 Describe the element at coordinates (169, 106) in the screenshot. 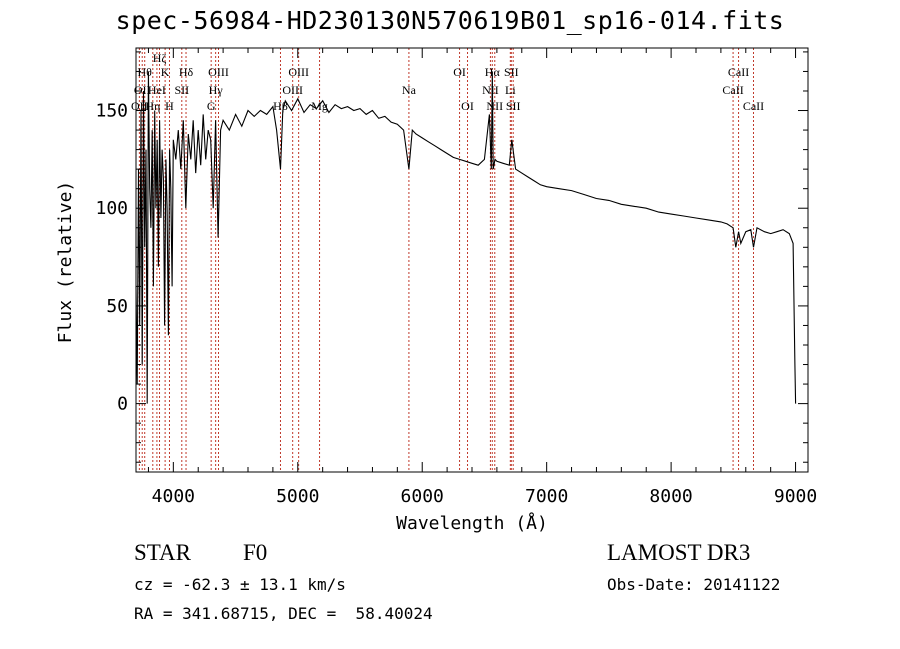

I see `line-label: H` at that location.